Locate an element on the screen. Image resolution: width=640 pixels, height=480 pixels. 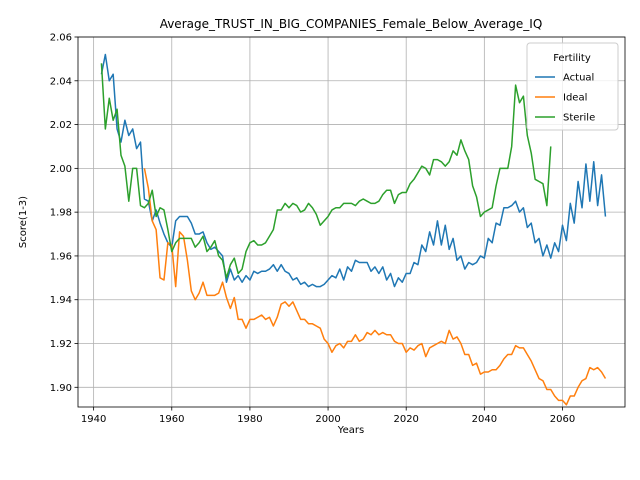
legend: Fertility Actual Ideal Sterile is located at coordinates (572, 86).